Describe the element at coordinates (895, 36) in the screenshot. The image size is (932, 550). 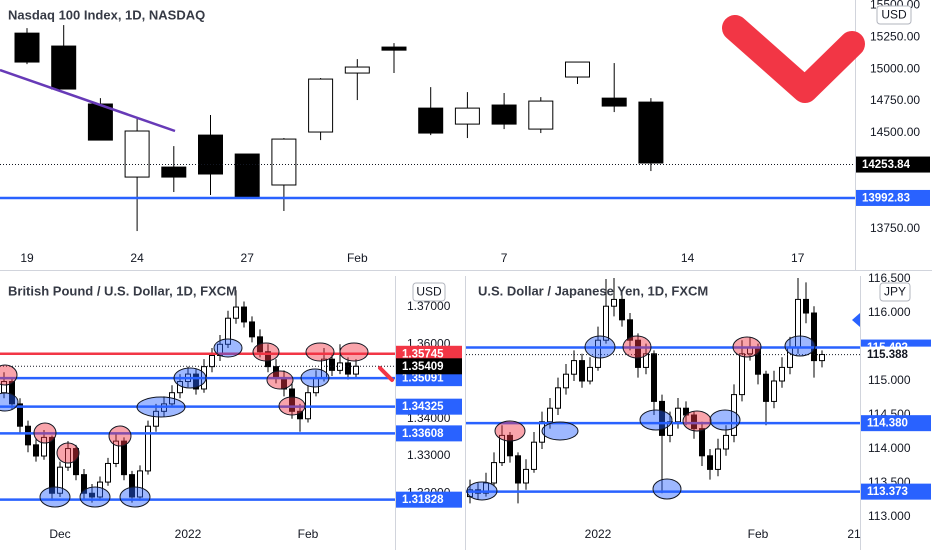
I see `y-tick-label: 15250.00` at that location.